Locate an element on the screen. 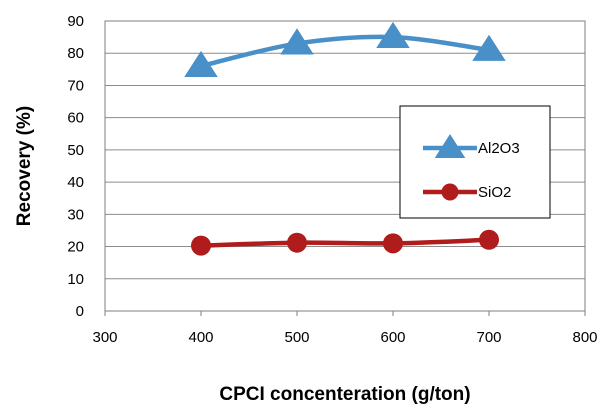 This screenshot has height=411, width=605. x-axis-tick-labels: 300 400 500 600 700 800 is located at coordinates (344, 337).